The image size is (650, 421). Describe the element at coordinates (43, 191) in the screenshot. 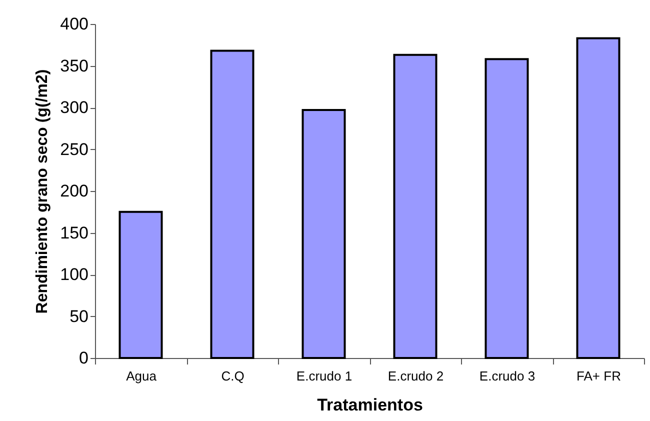

I see `y-axis-title: Rendimiento grano seco (g(/m2)` at that location.